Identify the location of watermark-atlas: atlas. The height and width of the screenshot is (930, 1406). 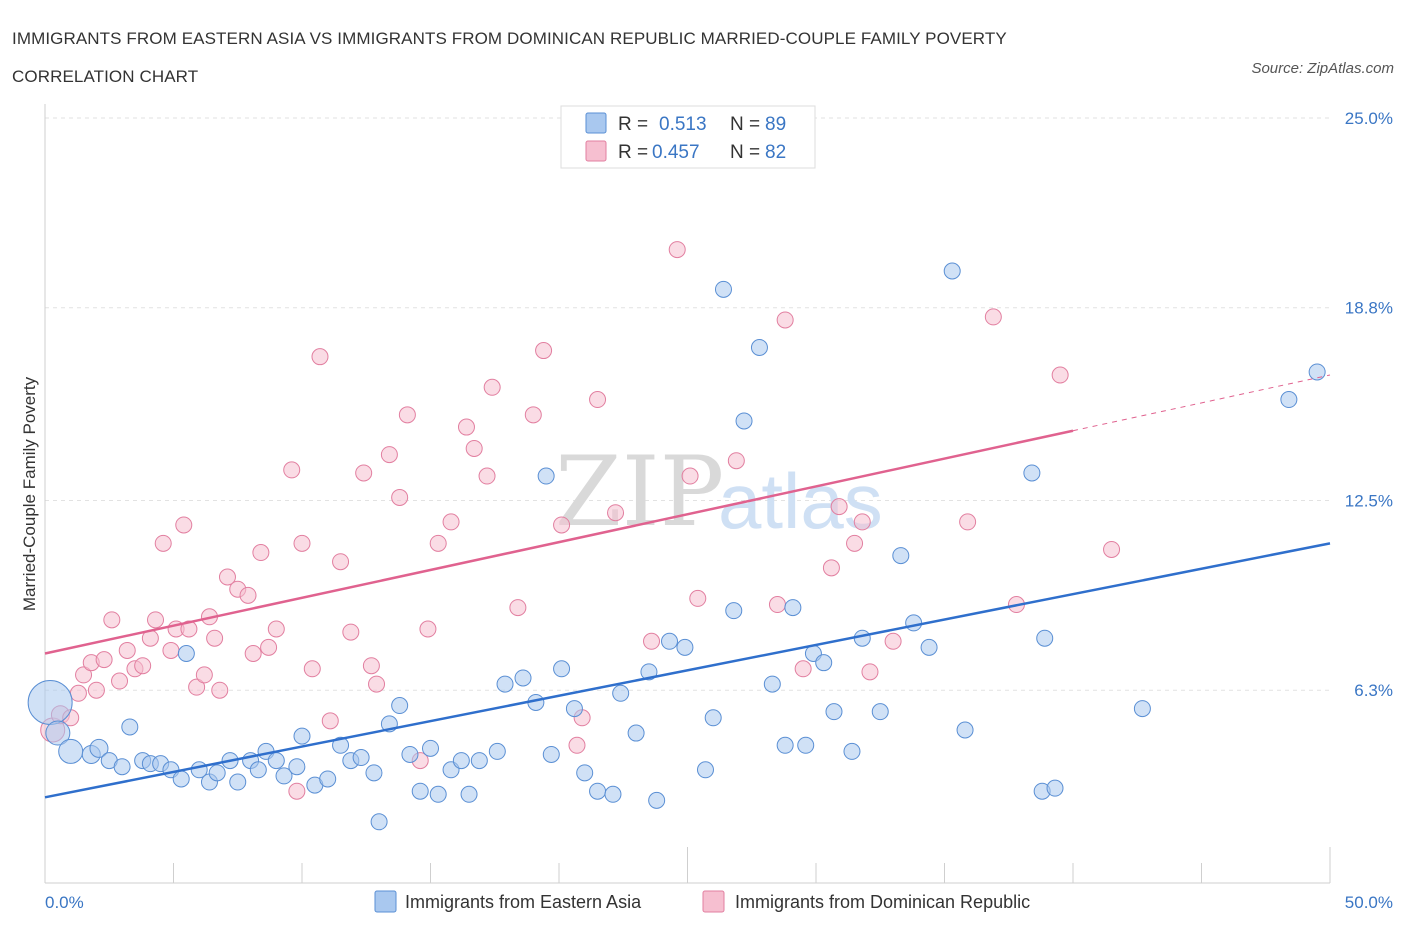
(800, 501).